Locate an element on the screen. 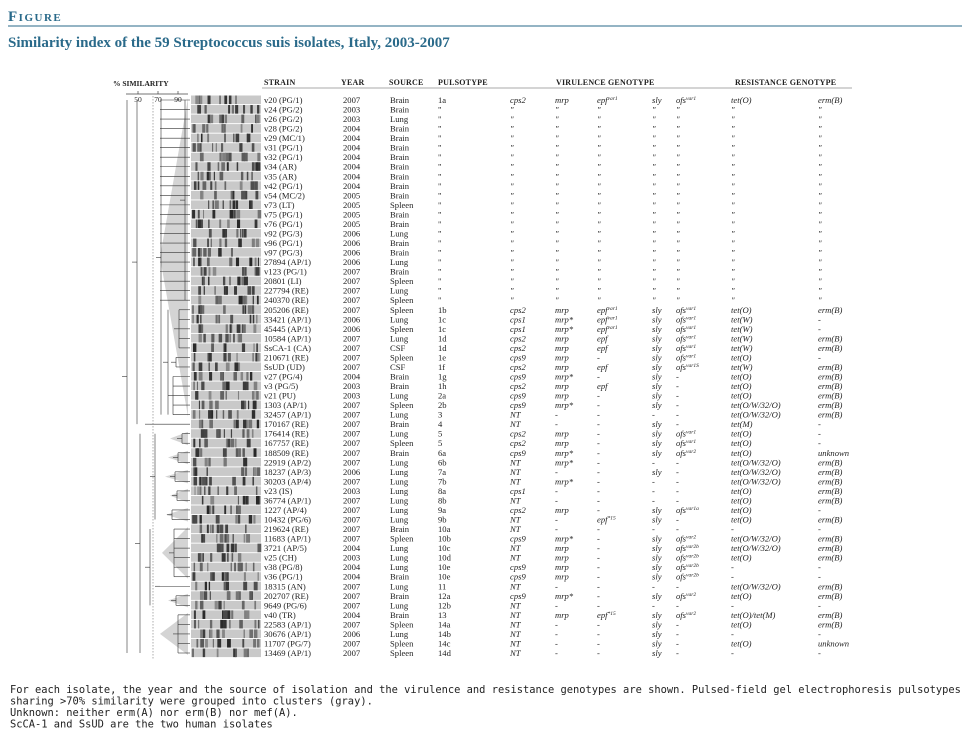 This screenshot has height=741, width=971. table-cell: 13 is located at coordinates (442, 615).